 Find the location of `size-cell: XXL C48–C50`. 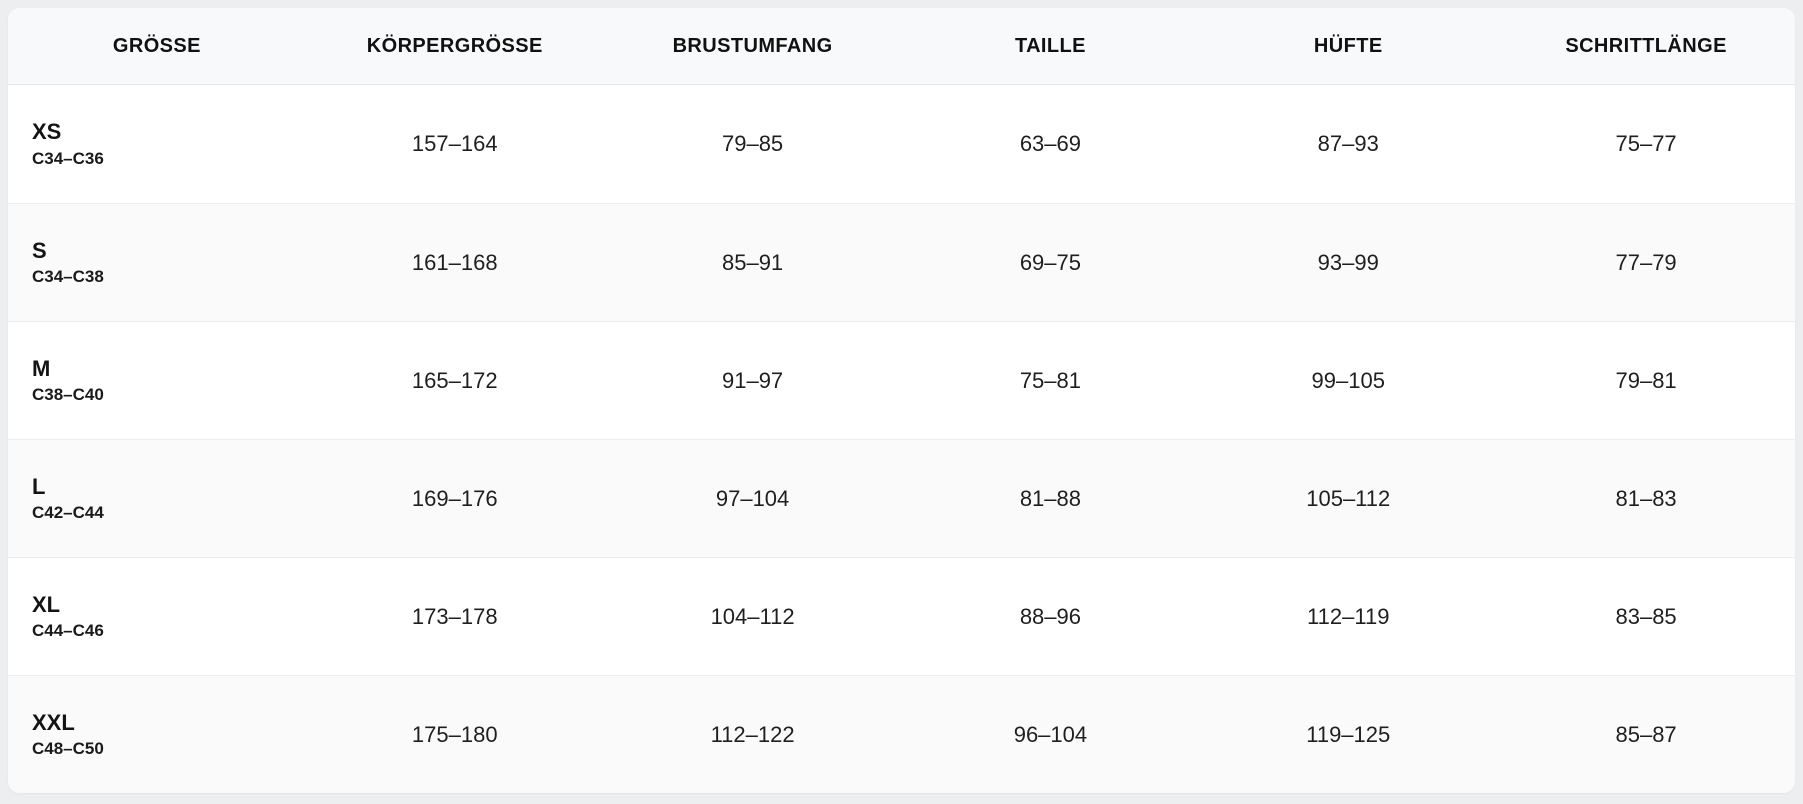

size-cell: XXL C48–C50 is located at coordinates (157, 734).